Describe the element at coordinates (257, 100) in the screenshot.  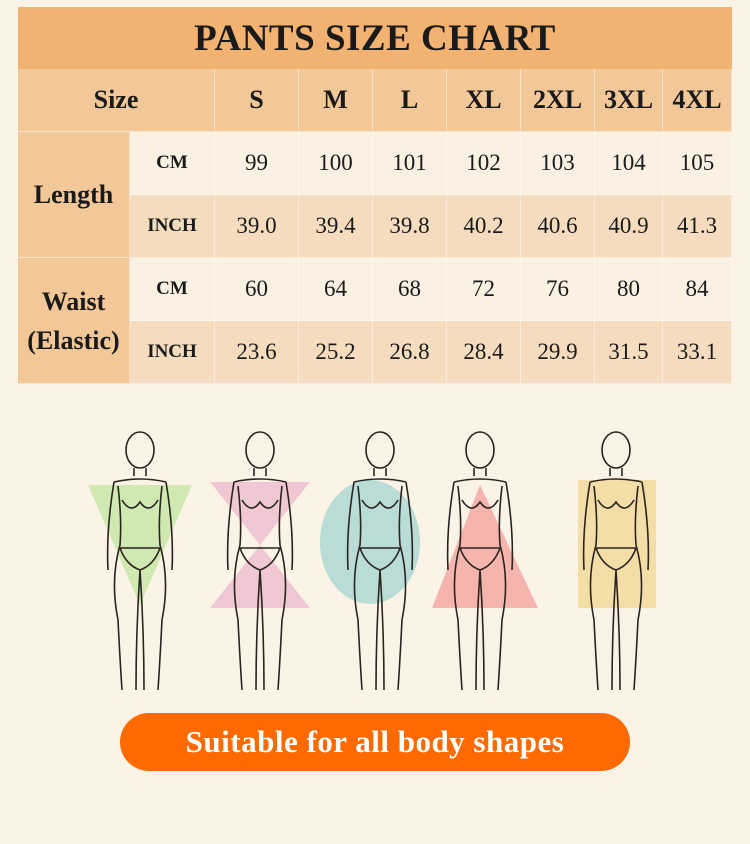
I see `size-header-s: S` at that location.